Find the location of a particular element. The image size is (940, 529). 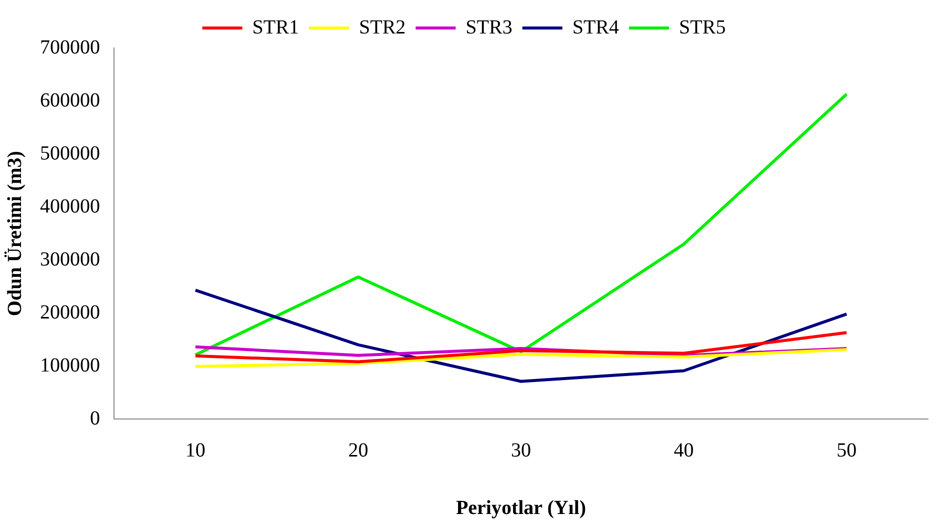

y-tick-label: 500000 is located at coordinates (70, 153).